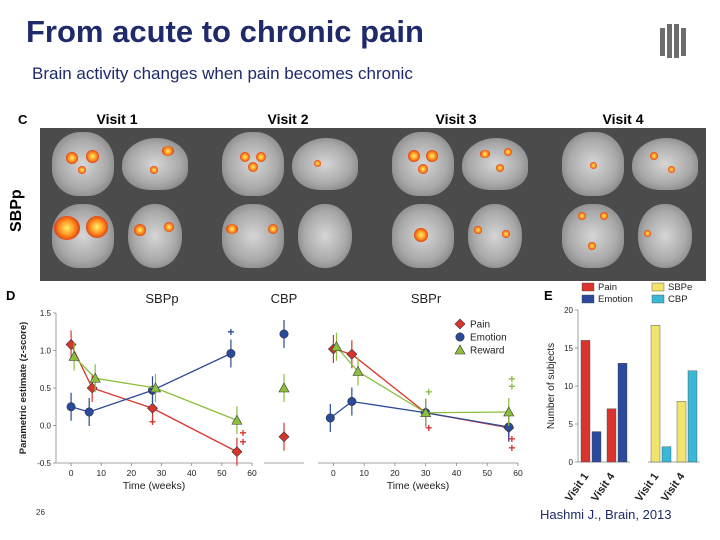 The height and width of the screenshot is (540, 720). Describe the element at coordinates (487, 351) in the screenshot. I see `legend-label-reward: Reward` at that location.